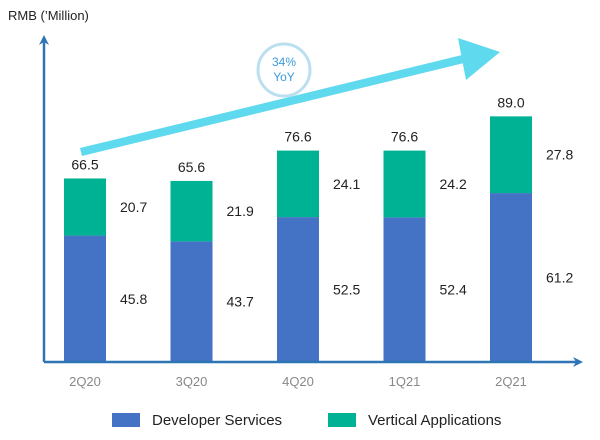 The width and height of the screenshot is (600, 440). Describe the element at coordinates (559, 278) in the screenshot. I see `value-label-developer-services-2q21: 61.2` at that location.